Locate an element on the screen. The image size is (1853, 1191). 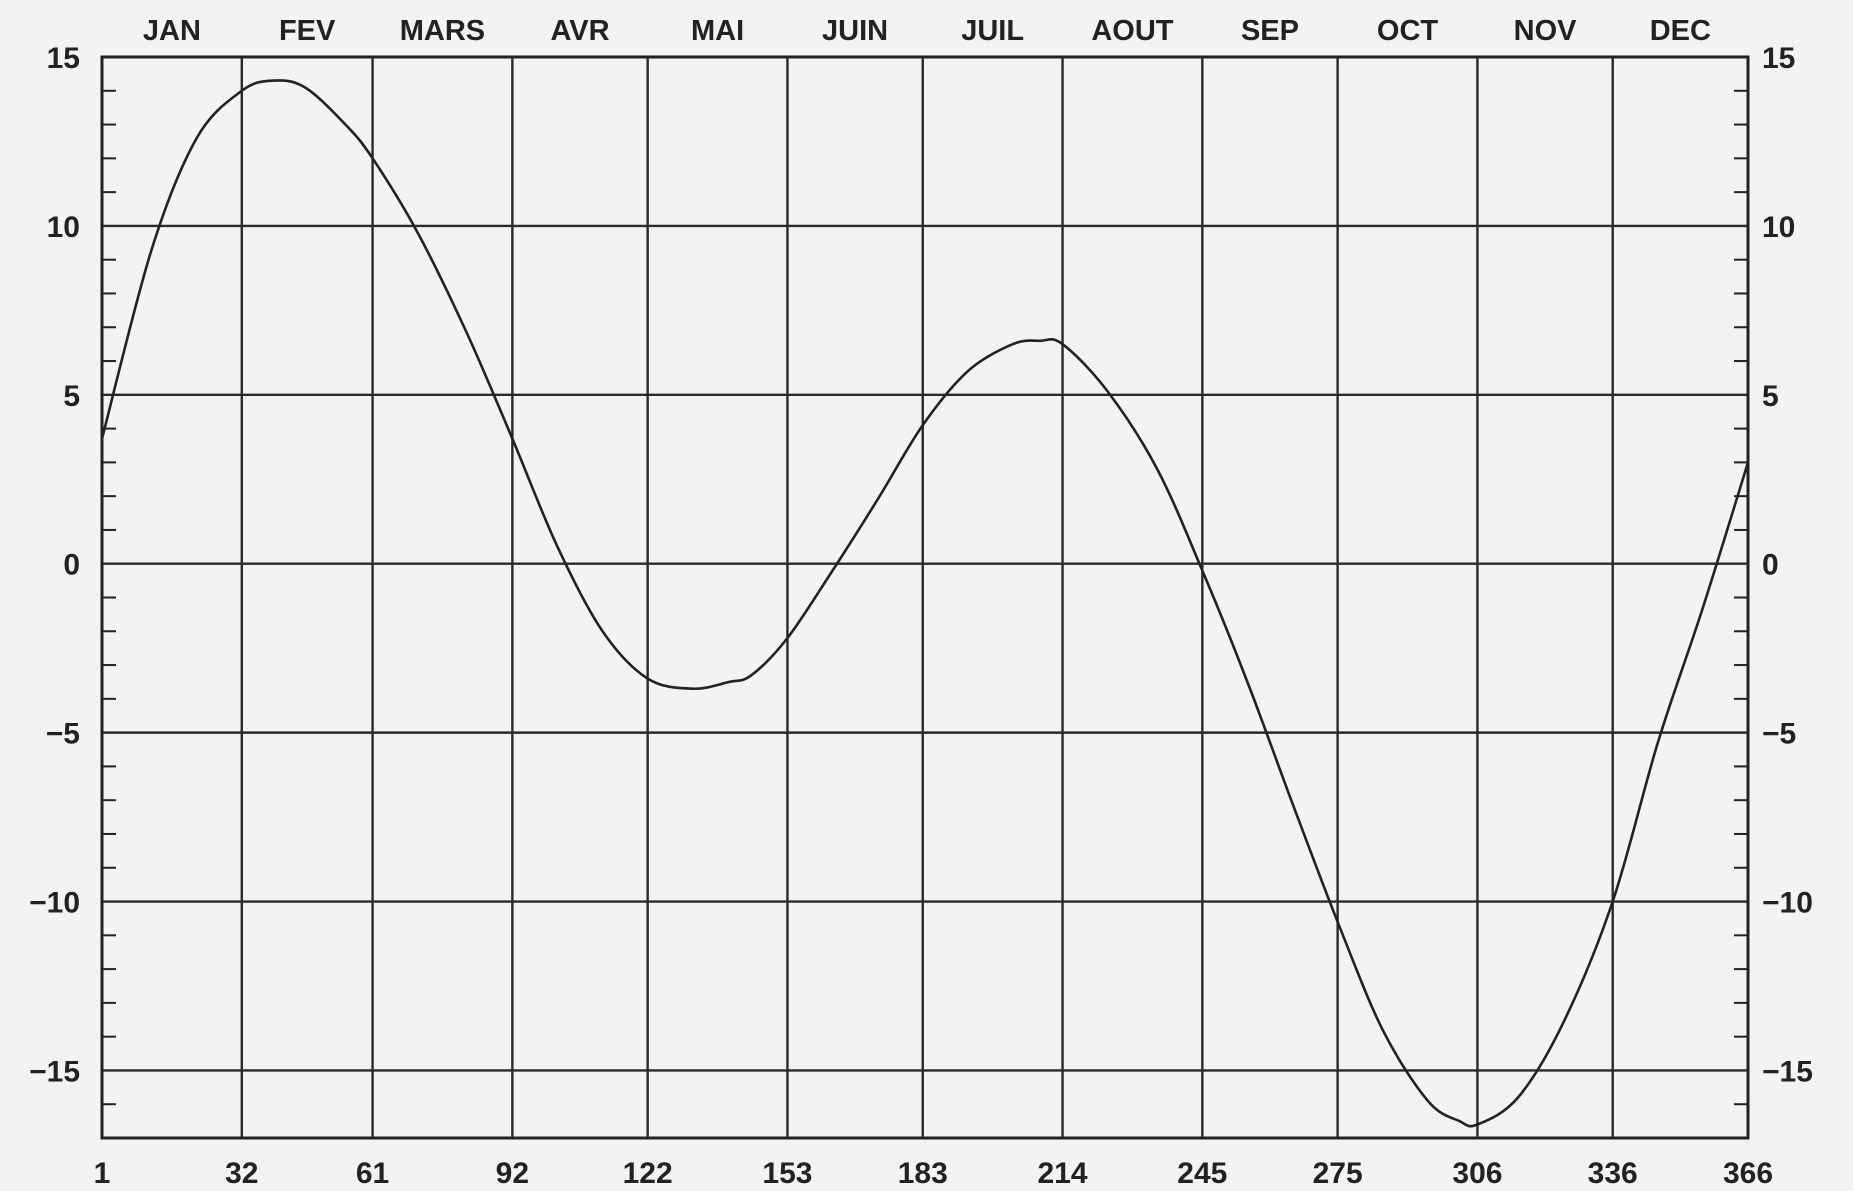
month-label: MARS is located at coordinates (442, 31).